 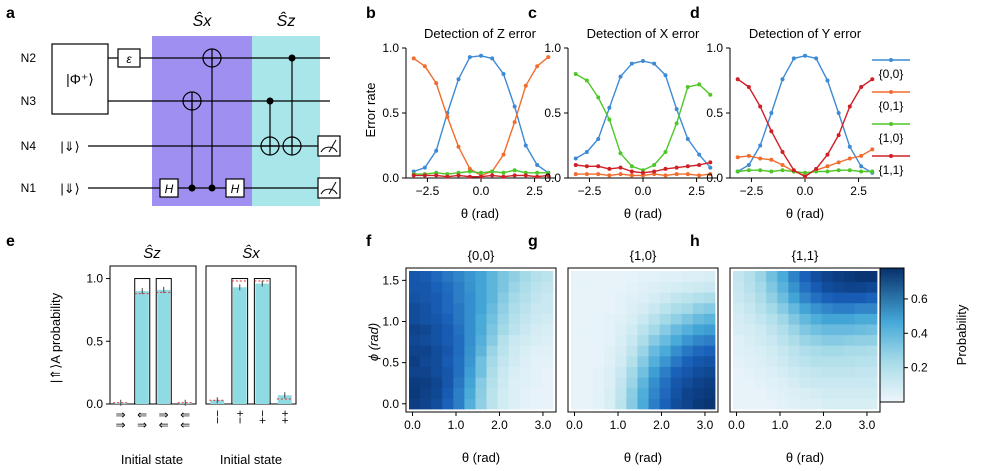 I want to click on category-label: ⇑⇑, so click(x=185, y=420).